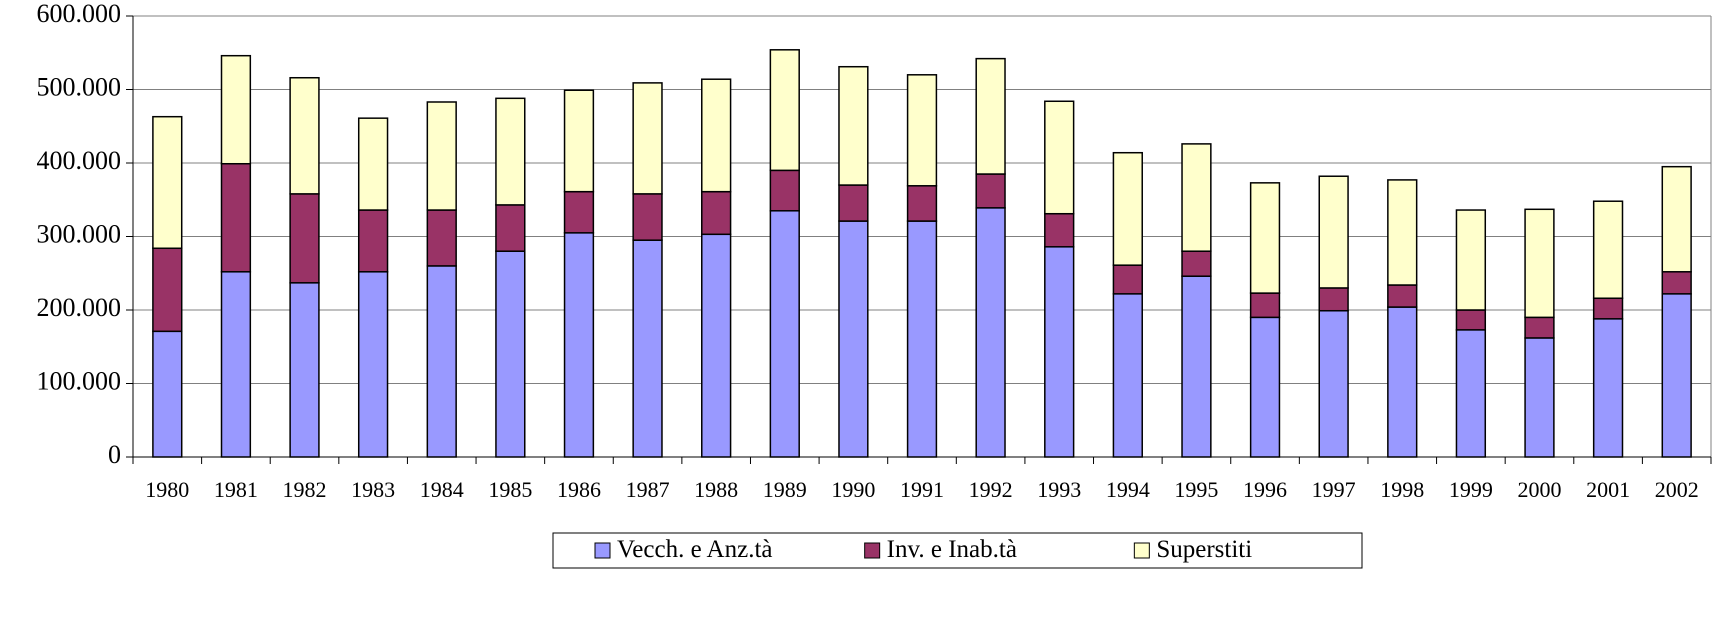 This screenshot has width=1718, height=629. I want to click on legend-label: Superstiti, so click(1204, 549).